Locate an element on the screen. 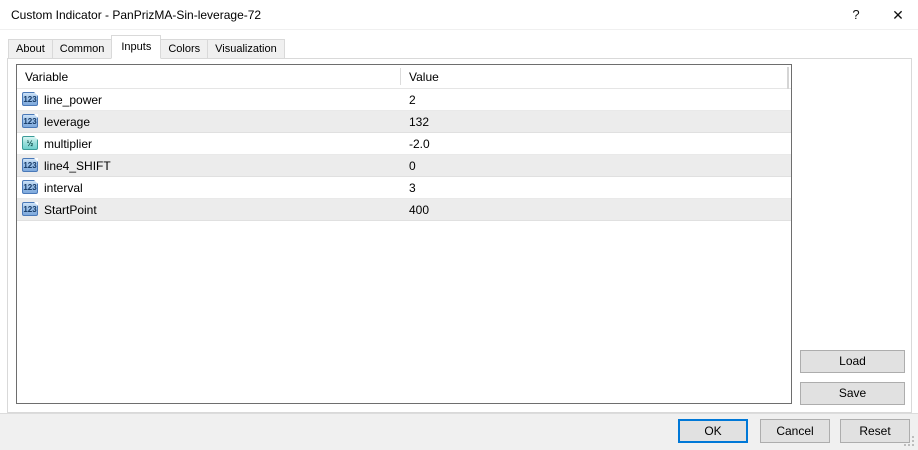  table-row: ½ multiplier -2.0 is located at coordinates (404, 144).